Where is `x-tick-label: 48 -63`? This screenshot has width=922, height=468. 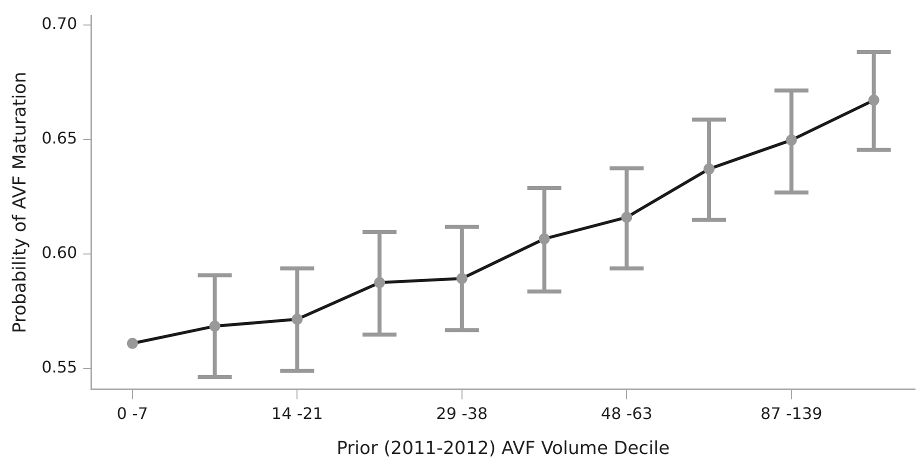
x-tick-label: 48 -63 is located at coordinates (626, 413).